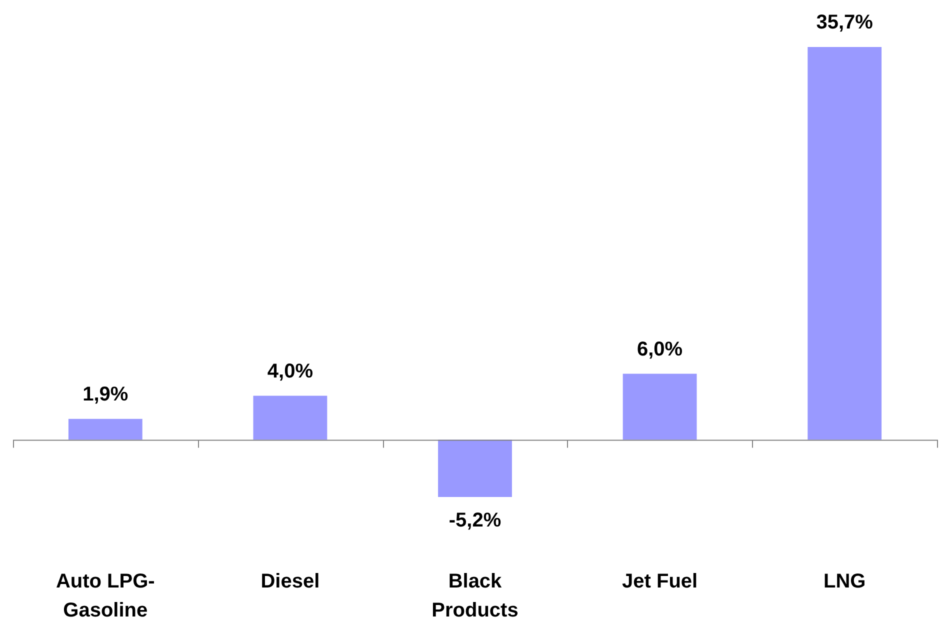  I want to click on data-label: 6,0%, so click(660, 349).